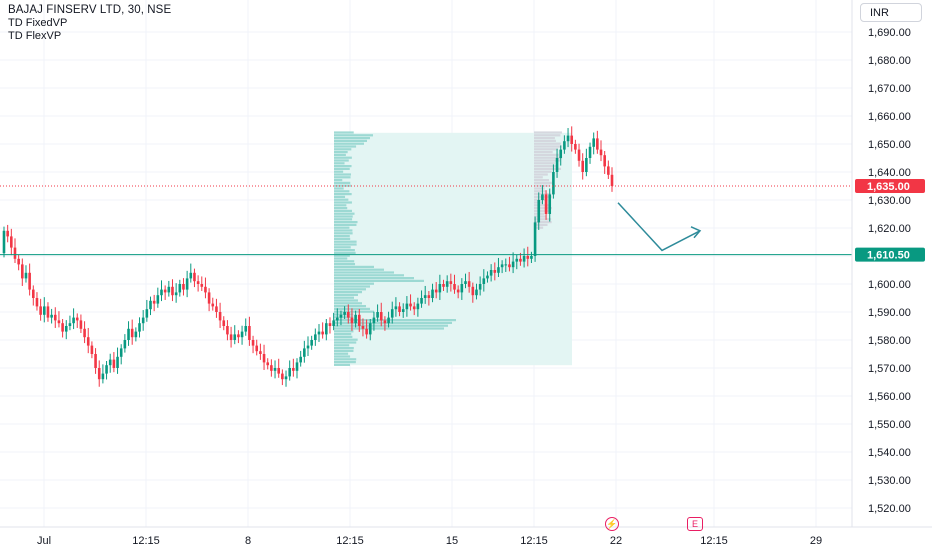 Image resolution: width=932 pixels, height=550 pixels. What do you see at coordinates (889, 89) in the screenshot?
I see `price-tick-label: 1,670.00` at bounding box center [889, 89].